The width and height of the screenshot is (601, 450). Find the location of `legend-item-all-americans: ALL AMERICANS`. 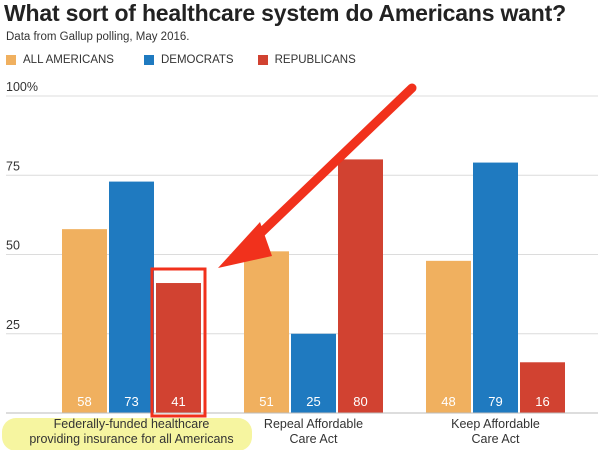

legend-item-all-americans: ALL AMERICANS is located at coordinates (60, 60).